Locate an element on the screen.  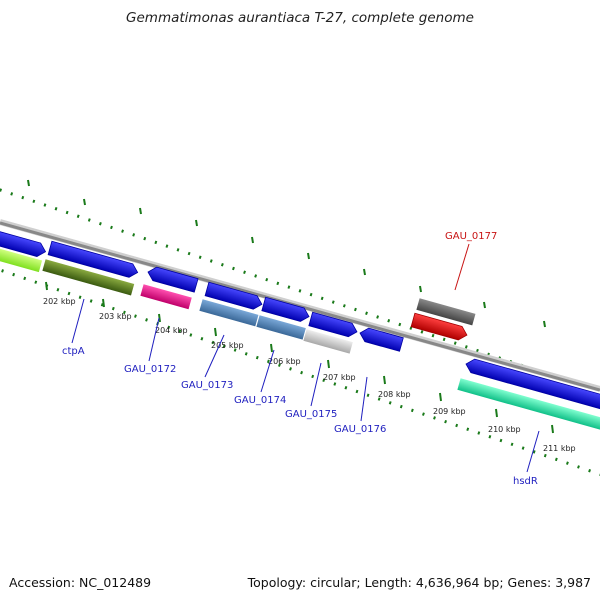
tick-label-211: 211 kbp is located at coordinates (559, 448).